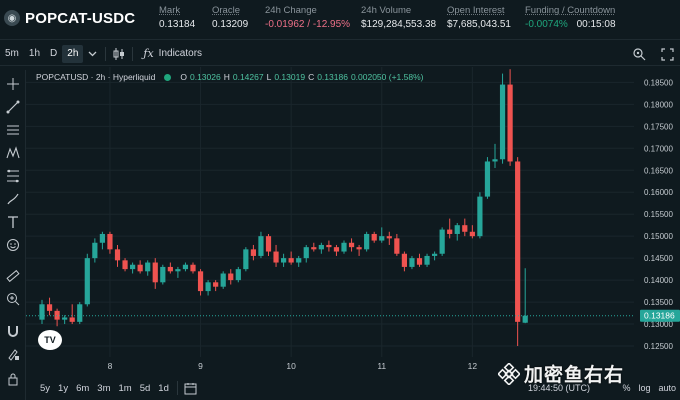 The width and height of the screenshot is (680, 400). I want to click on timeframe-1h: 1h, so click(34, 53).